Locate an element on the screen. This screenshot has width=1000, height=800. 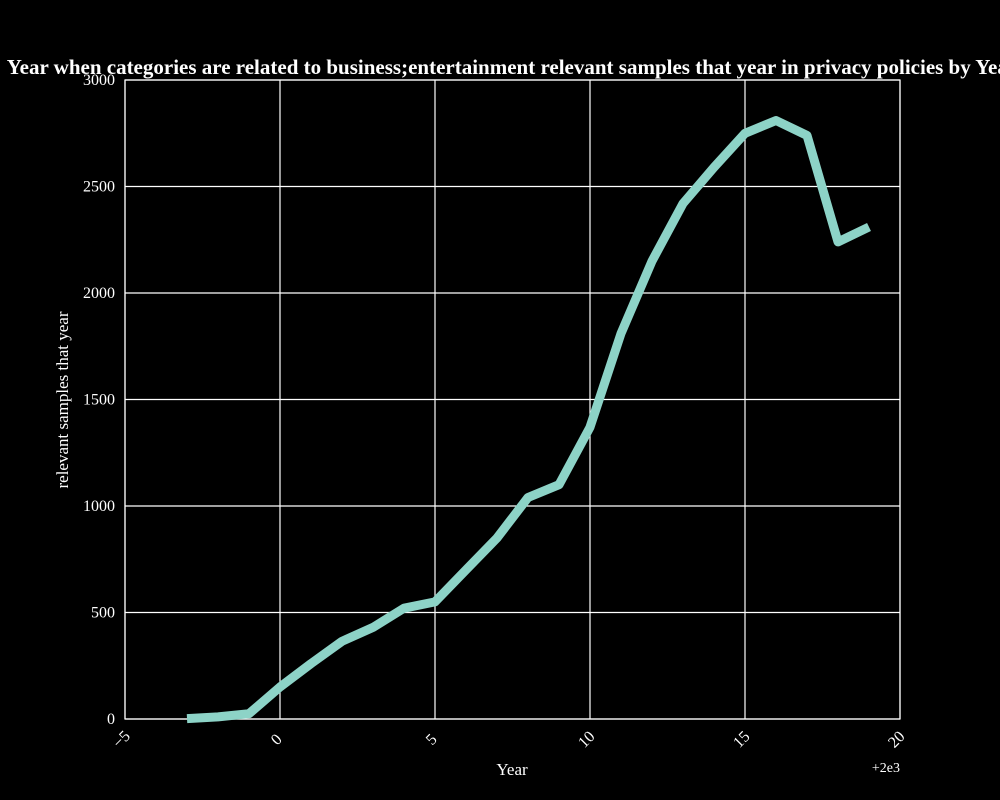
y-tick-label: 500 is located at coordinates (103, 613).